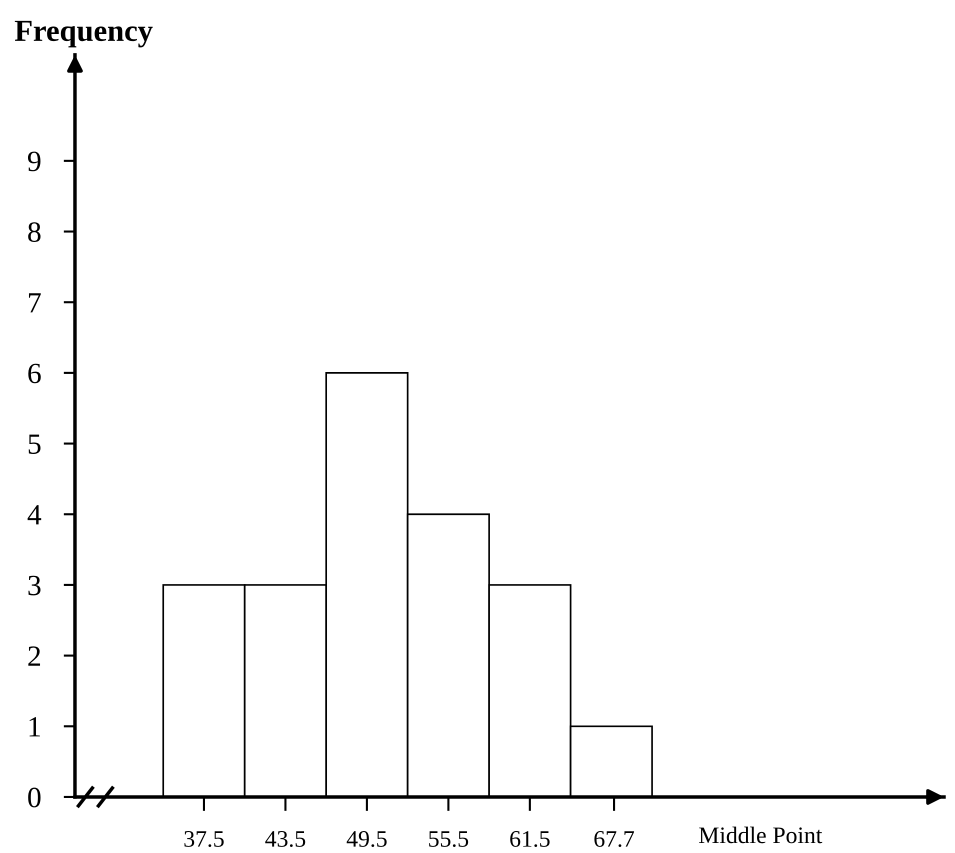 This screenshot has width=955, height=853. What do you see at coordinates (34, 232) in the screenshot?
I see `y-tick-label: 8` at bounding box center [34, 232].